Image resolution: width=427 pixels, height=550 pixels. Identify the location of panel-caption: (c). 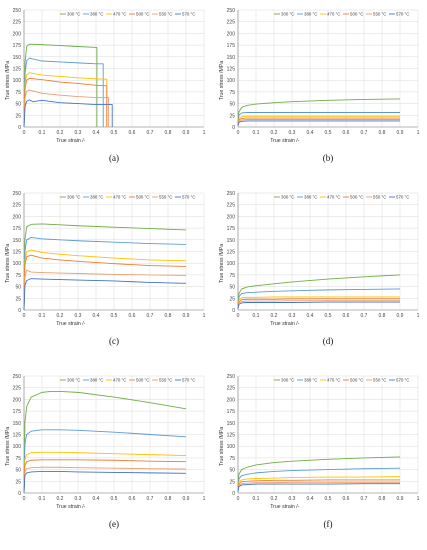
(114, 341).